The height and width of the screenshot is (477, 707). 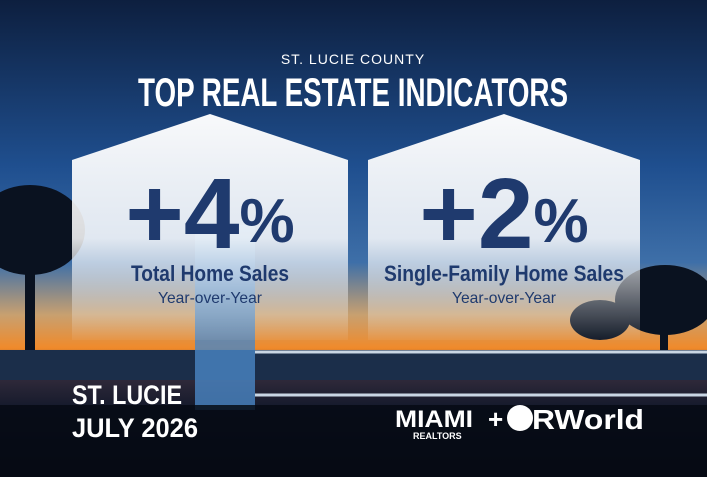 I want to click on stat: +4%, so click(x=209, y=214).